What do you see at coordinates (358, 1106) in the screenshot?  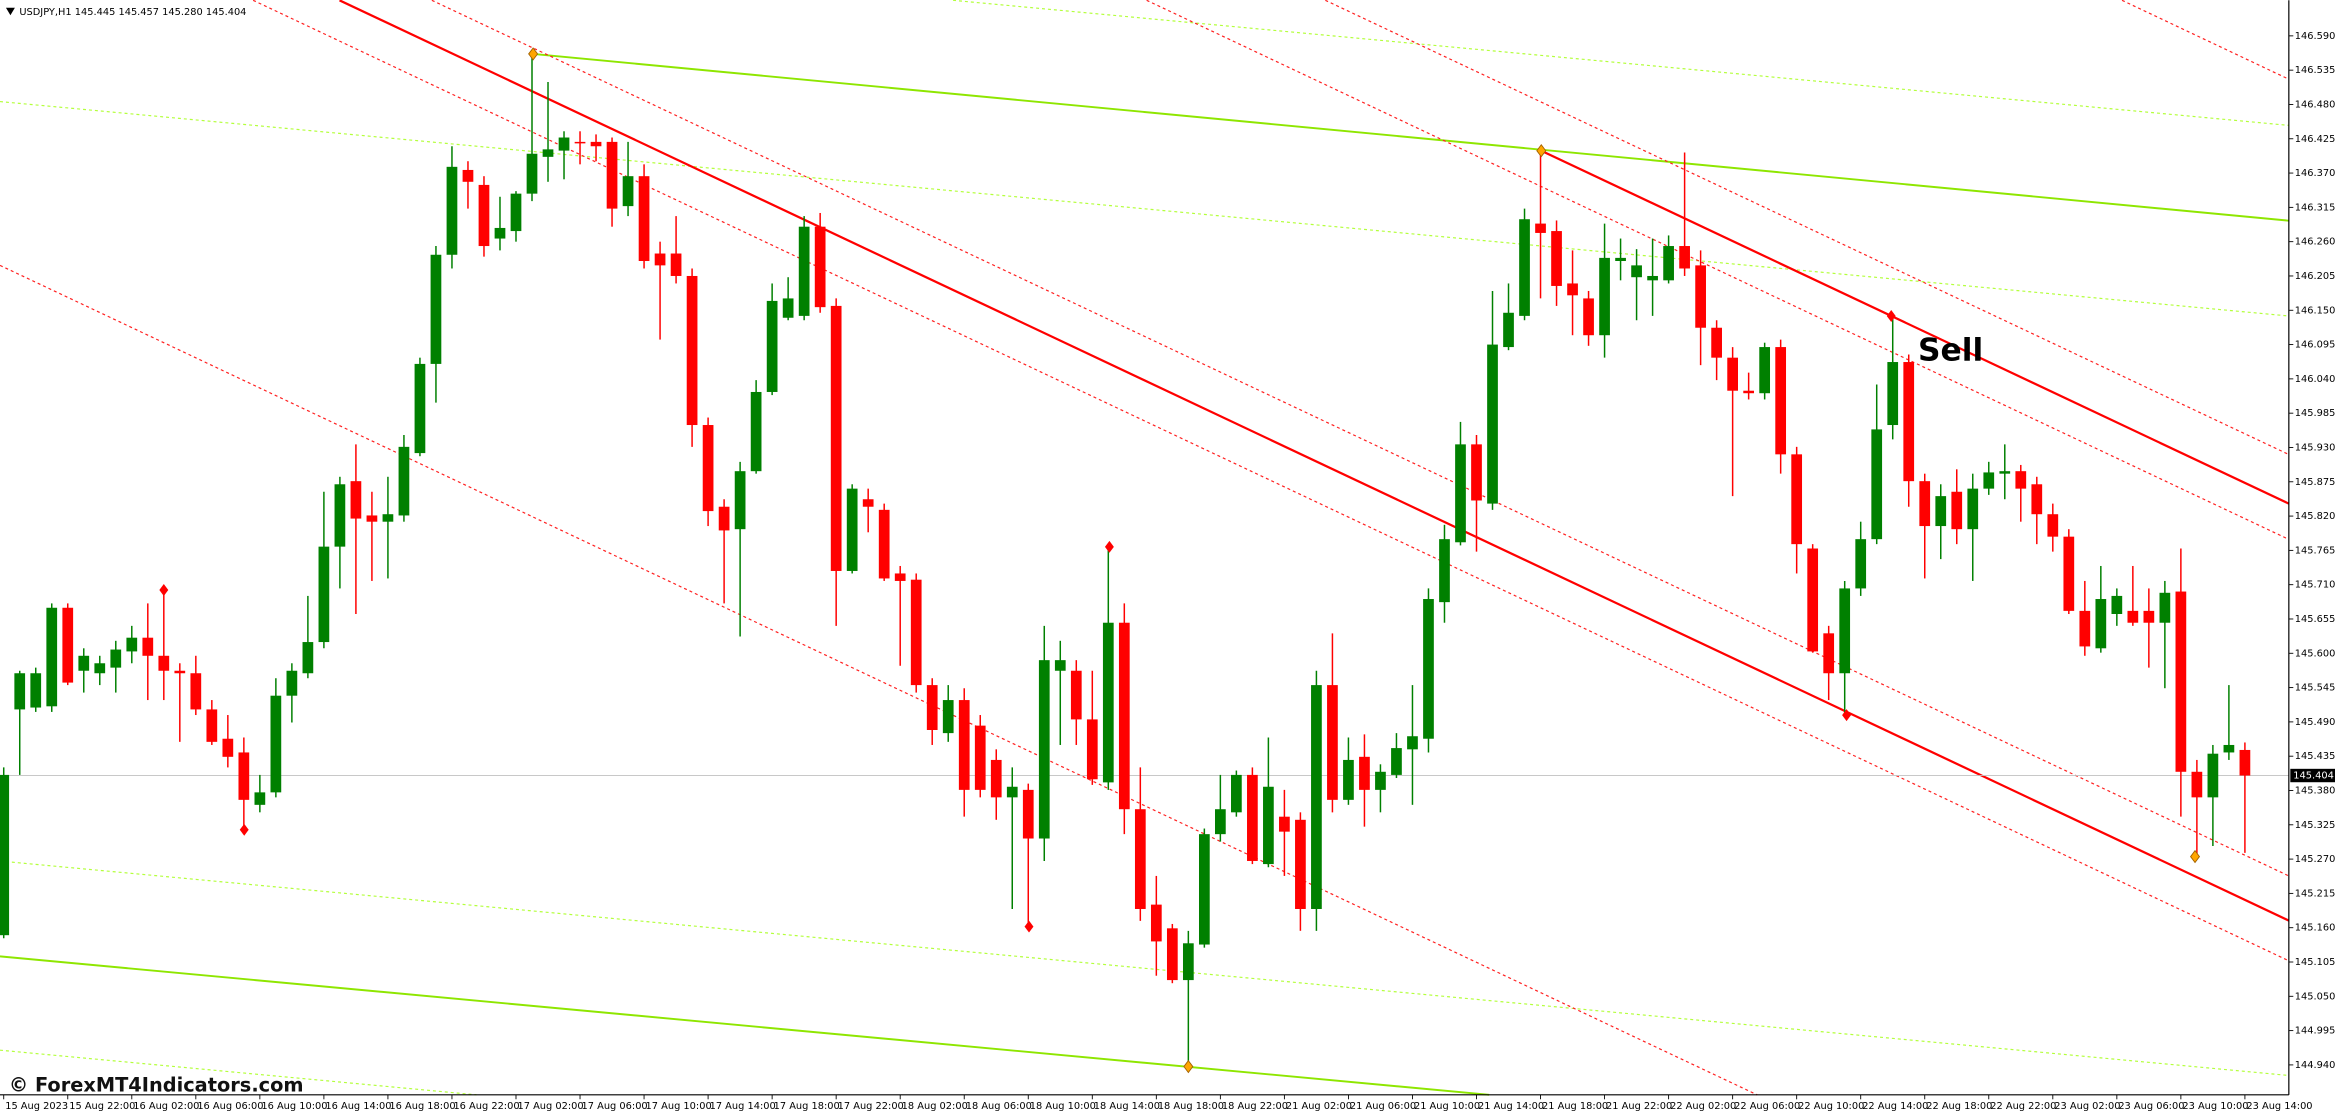 I see `x-tick-label: 16 Aug 14:00` at bounding box center [358, 1106].